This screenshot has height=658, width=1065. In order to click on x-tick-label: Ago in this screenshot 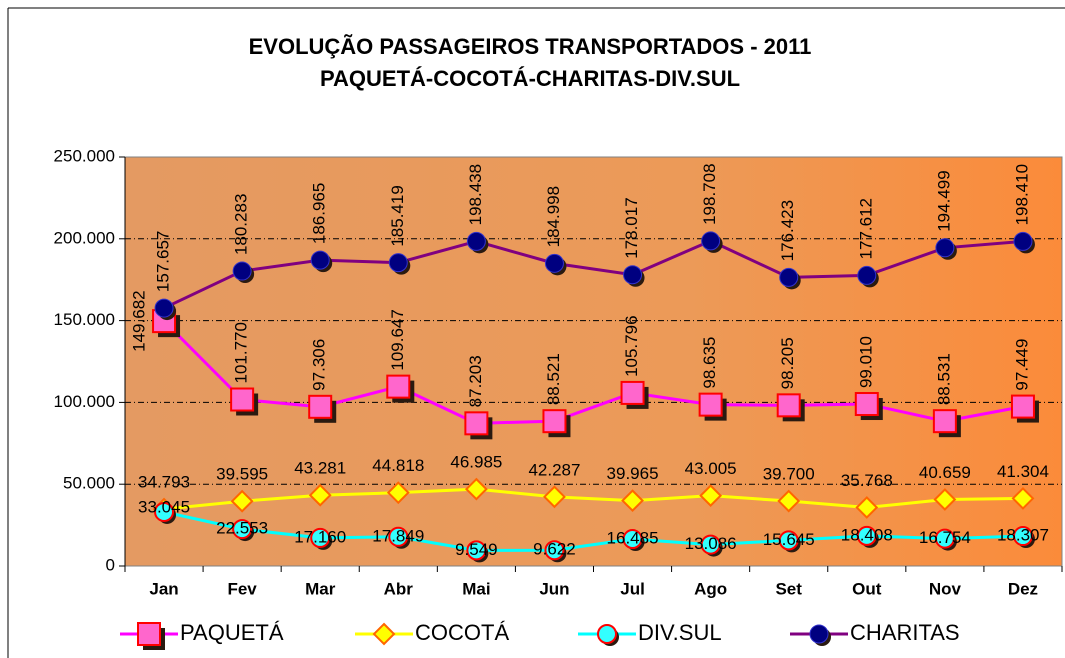, I will do `click(710, 588)`.